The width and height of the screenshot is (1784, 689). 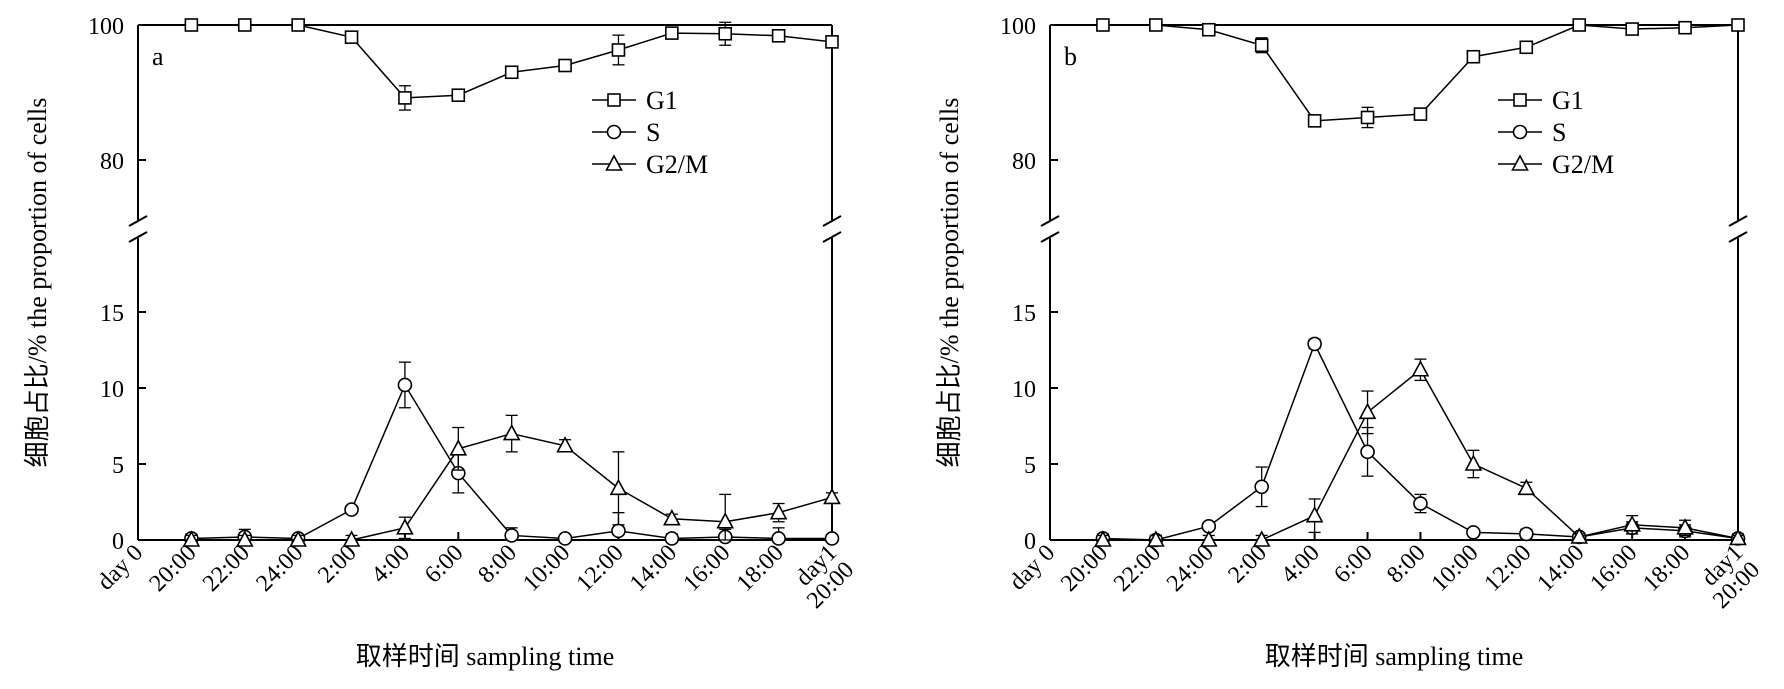 What do you see at coordinates (653, 568) in the screenshot?
I see `x-tick-label-line: 14:00` at bounding box center [653, 568].